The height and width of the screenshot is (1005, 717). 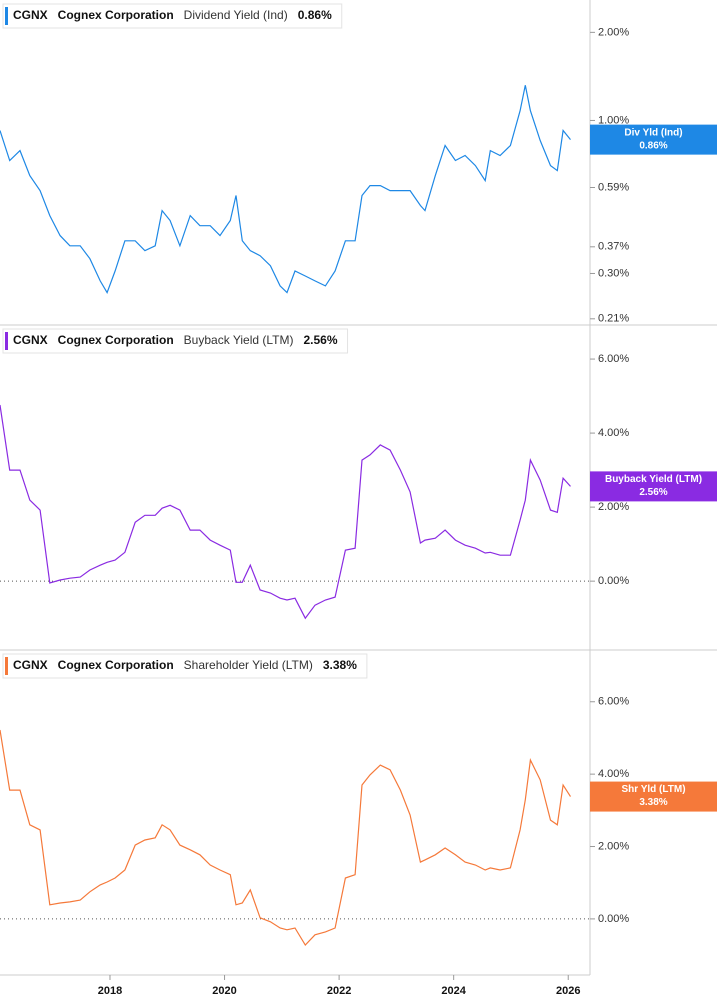 What do you see at coordinates (653, 789) in the screenshot?
I see `flag-label: Shr Yld (LTM)` at bounding box center [653, 789].